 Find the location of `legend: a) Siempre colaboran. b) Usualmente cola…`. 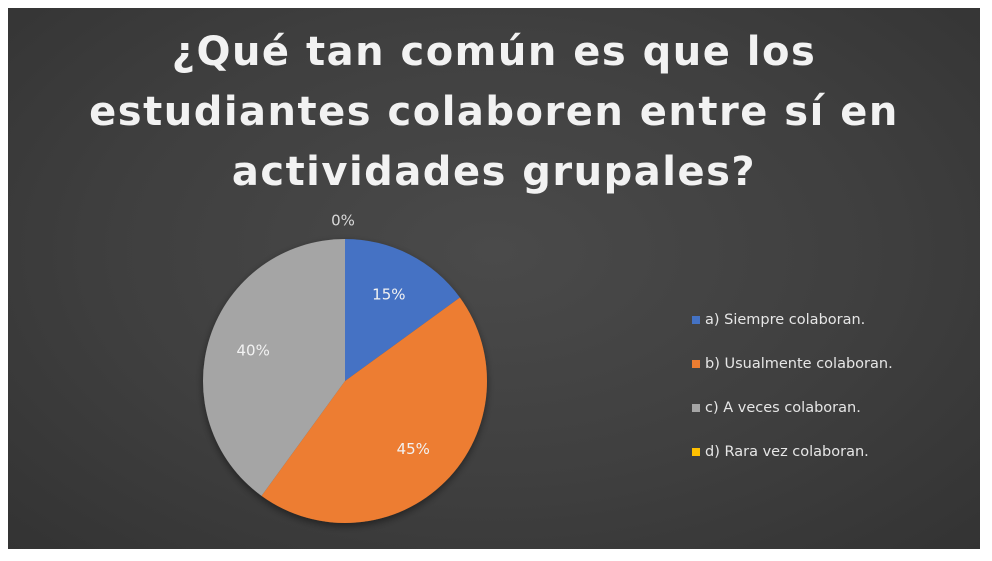

legend: a) Siempre colaboran. b) Usualmente cola… is located at coordinates (792, 397).